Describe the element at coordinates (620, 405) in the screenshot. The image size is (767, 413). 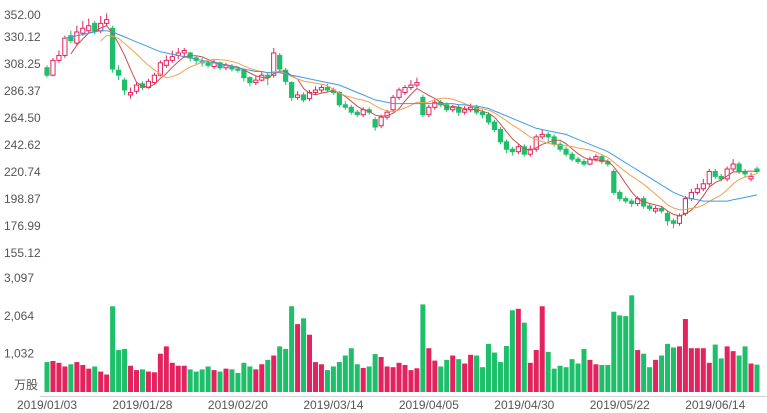
I see `x-tick-label: 2019/05/22` at that location.